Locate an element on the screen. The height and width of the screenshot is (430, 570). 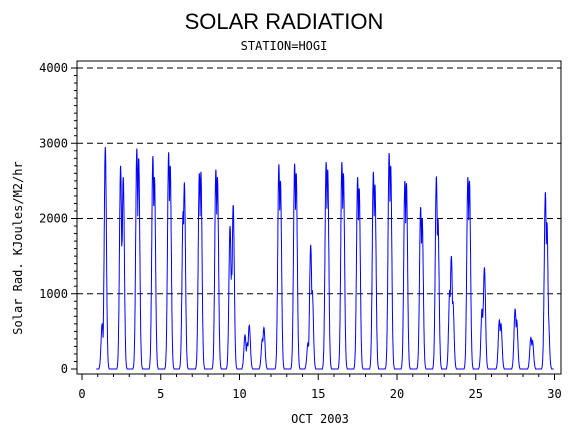
chart-title: SOLAR RADIATION is located at coordinates (284, 21).